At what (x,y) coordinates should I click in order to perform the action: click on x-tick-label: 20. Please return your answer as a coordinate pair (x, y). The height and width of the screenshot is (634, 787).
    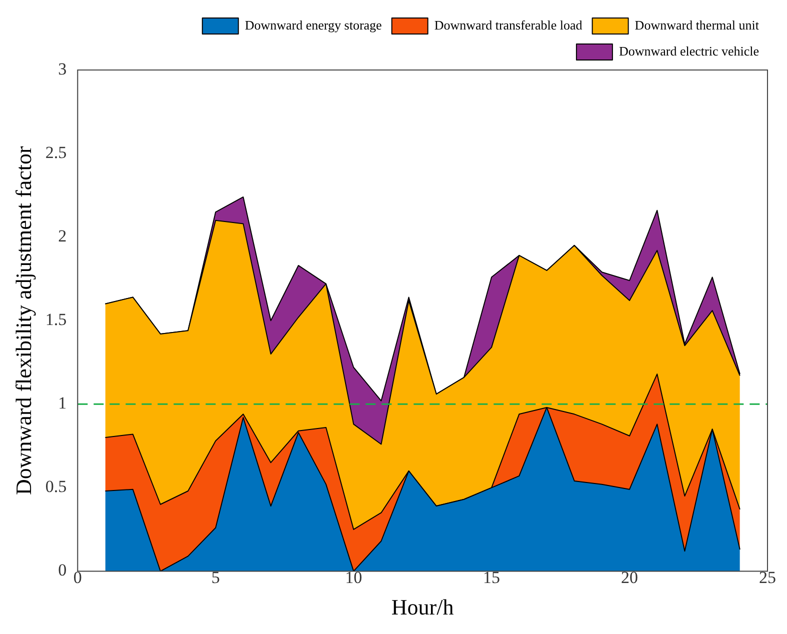
    Looking at the image, I should click on (629, 577).